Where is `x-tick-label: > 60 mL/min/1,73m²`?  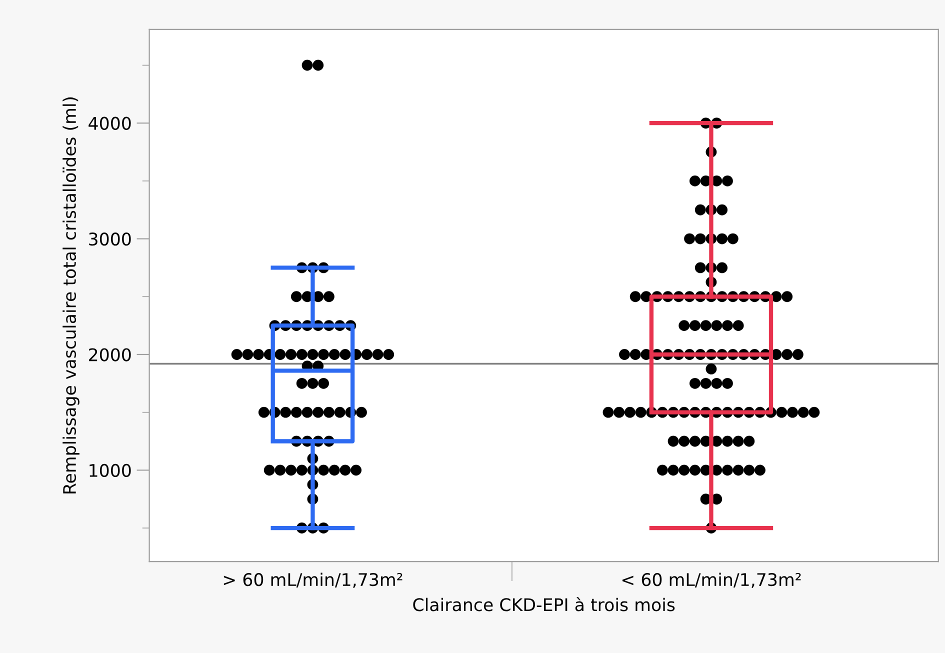 x-tick-label: > 60 mL/min/1,73m² is located at coordinates (313, 580).